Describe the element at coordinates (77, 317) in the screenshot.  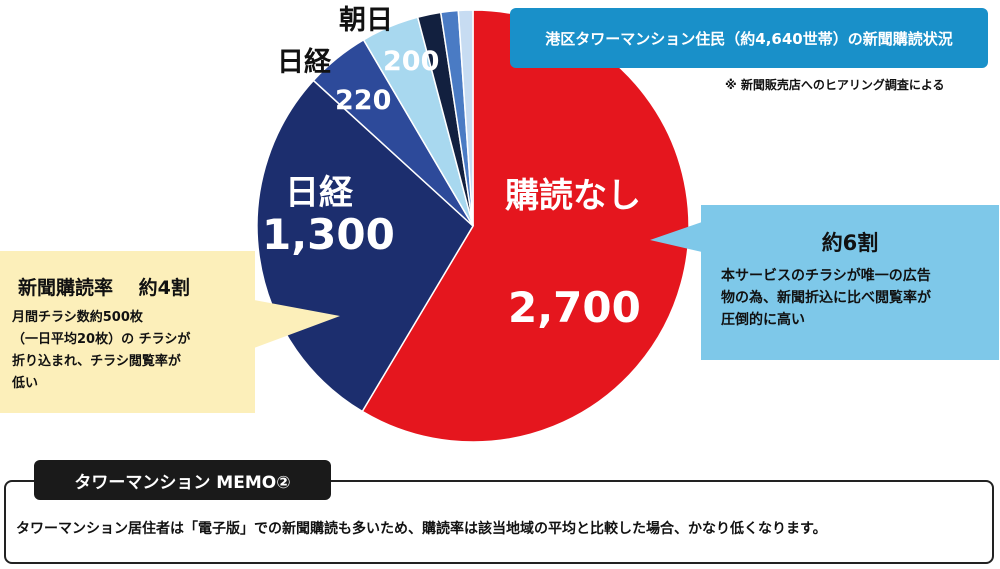
I see `callout-left-line: 月間チラシ数約500枚` at that location.